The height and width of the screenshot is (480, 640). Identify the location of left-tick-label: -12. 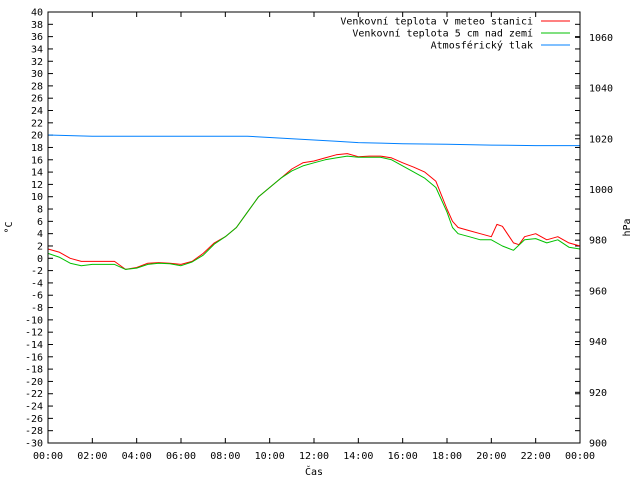
(34, 333).